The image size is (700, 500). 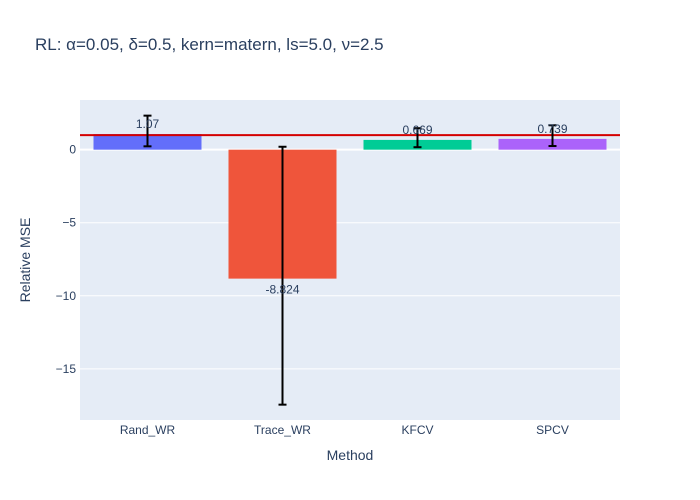 I want to click on y-tick-labels: 0 −5 −10 −15, so click(x=66, y=259).